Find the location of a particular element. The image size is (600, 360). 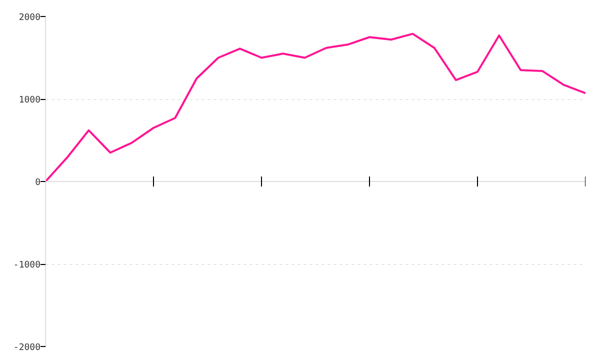

y-tick-label: 2000 is located at coordinates (29, 18).